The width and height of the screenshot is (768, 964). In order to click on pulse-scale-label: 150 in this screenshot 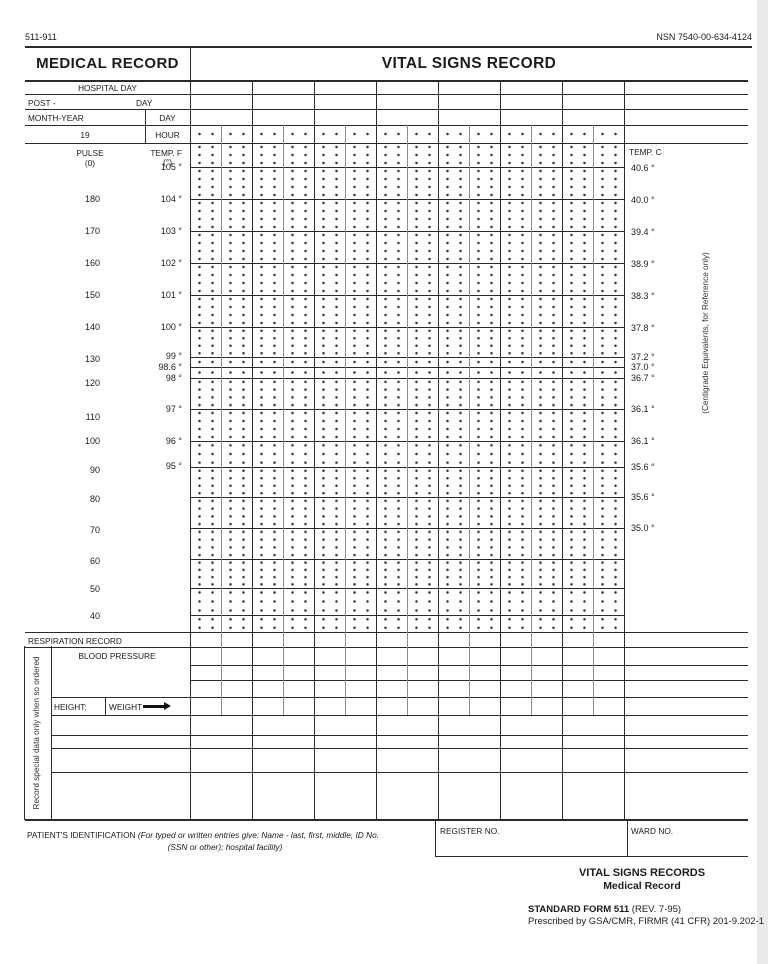, I will do `click(92, 295)`.